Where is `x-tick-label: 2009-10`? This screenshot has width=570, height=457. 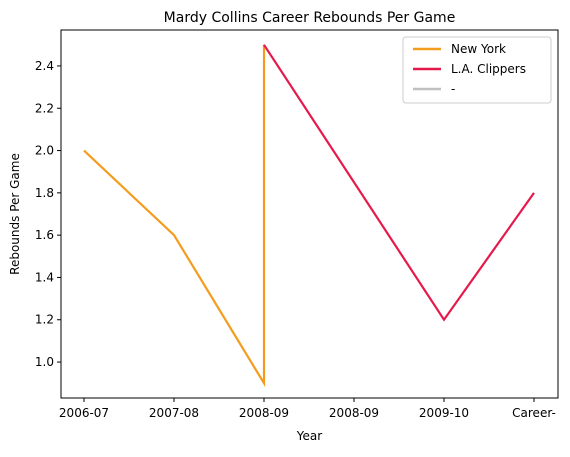 x-tick-label: 2009-10 is located at coordinates (444, 413).